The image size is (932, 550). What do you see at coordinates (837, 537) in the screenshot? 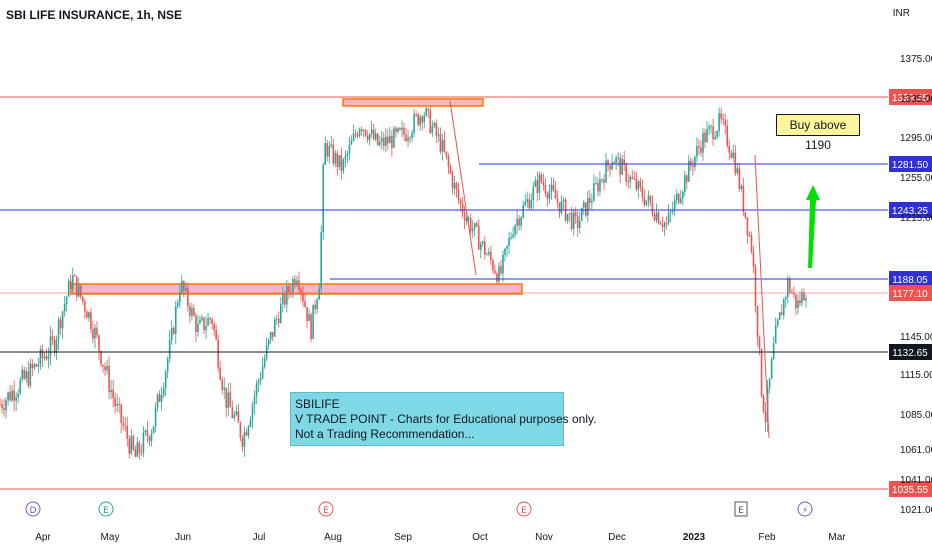
I see `time-tick-label: Mar` at bounding box center [837, 537].